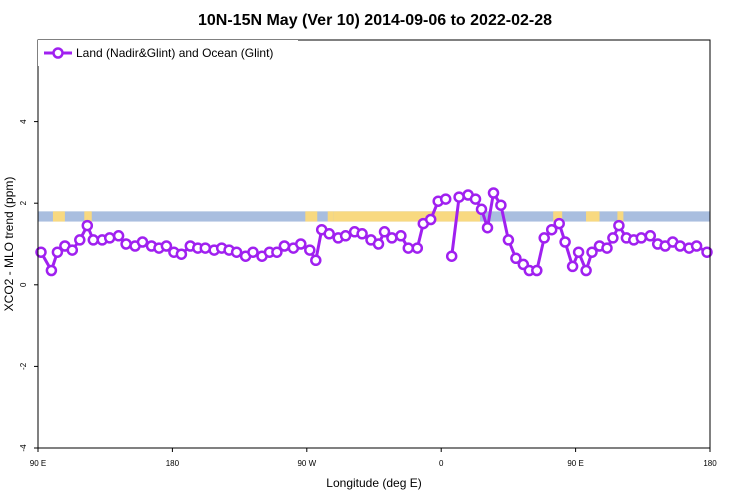 This screenshot has height=500, width=750. I want to click on y-tick-label: 4, so click(23, 121).